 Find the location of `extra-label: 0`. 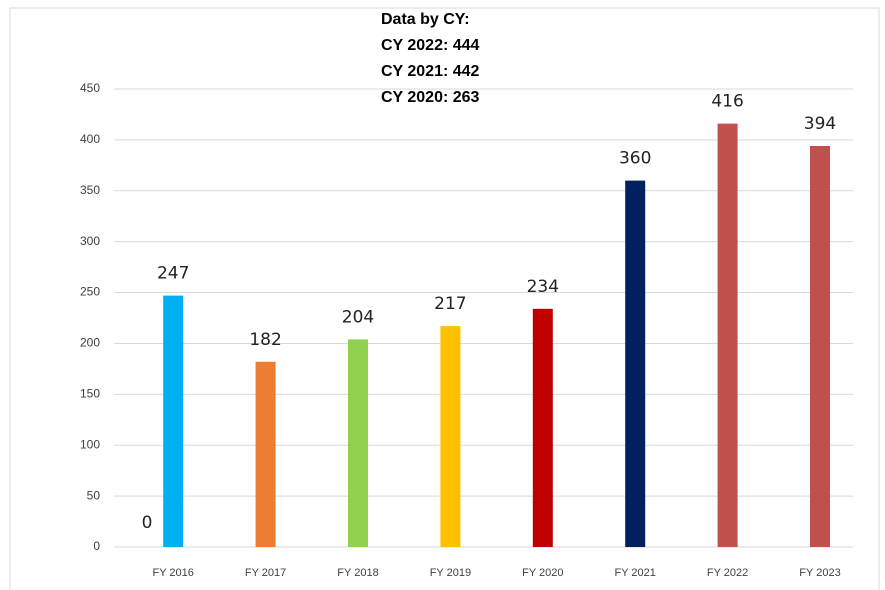

extra-label: 0 is located at coordinates (147, 523).